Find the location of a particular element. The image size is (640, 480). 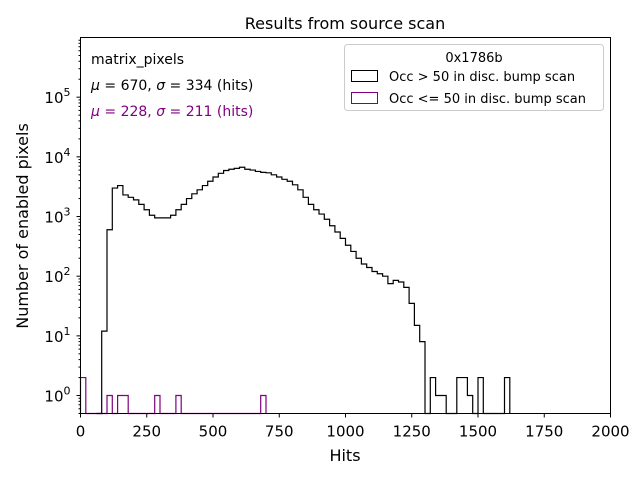

x-tick-label: 500 is located at coordinates (213, 432).